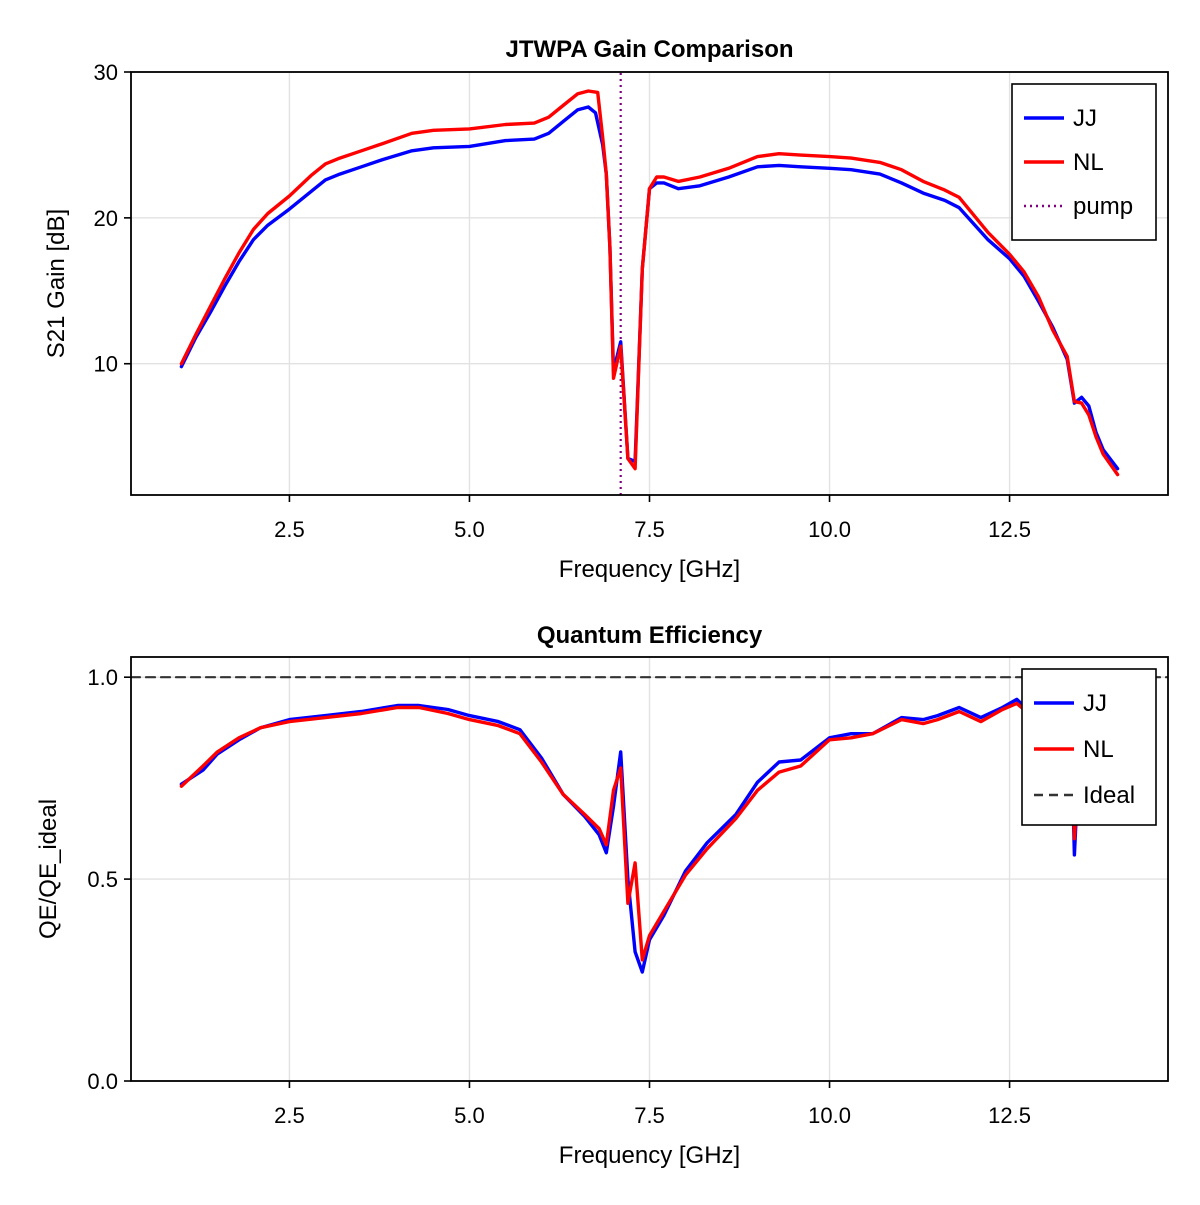  I want to click on y-tick-label: 1.0, so click(102, 677).